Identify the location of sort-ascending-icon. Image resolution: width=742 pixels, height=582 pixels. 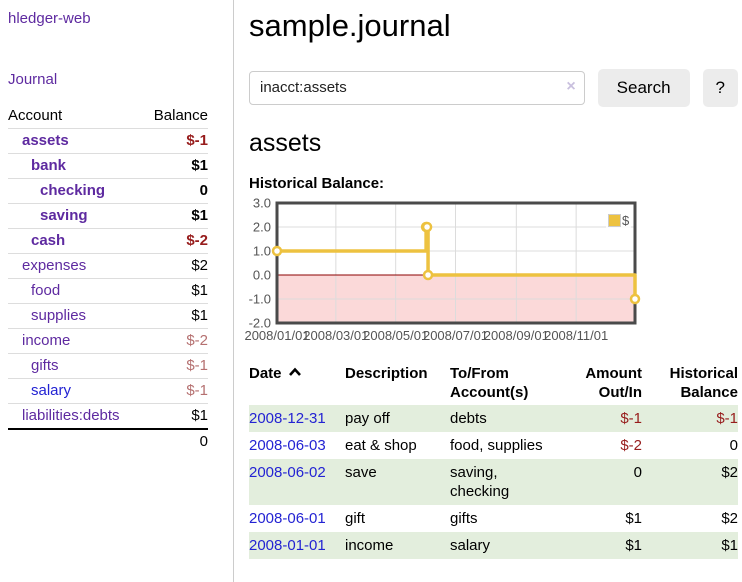
(294, 371).